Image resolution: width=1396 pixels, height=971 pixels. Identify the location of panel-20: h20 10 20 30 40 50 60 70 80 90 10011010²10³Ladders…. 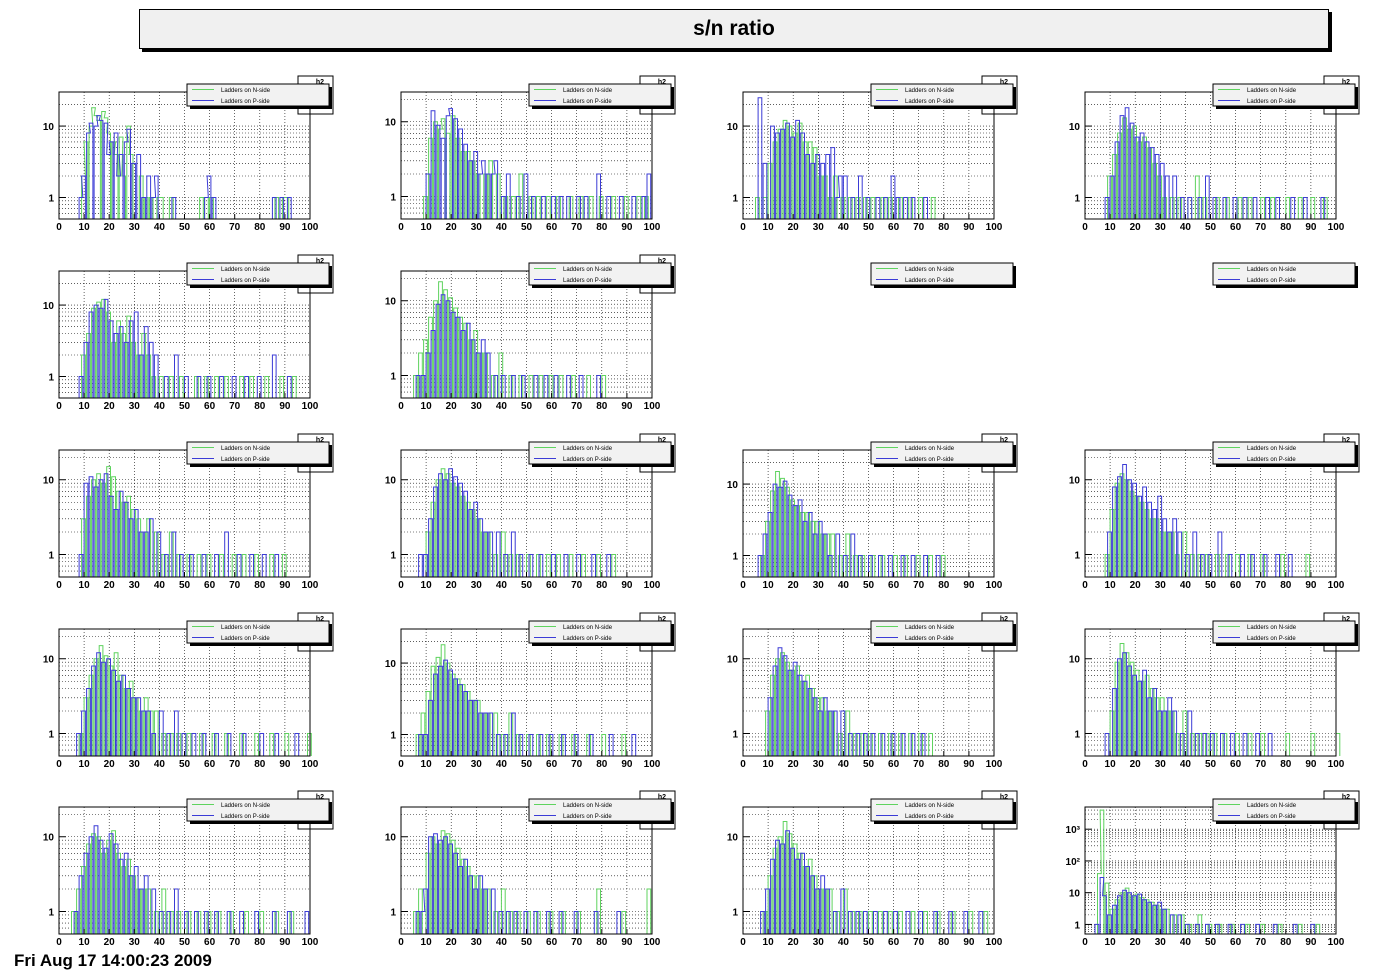
(1213, 869).